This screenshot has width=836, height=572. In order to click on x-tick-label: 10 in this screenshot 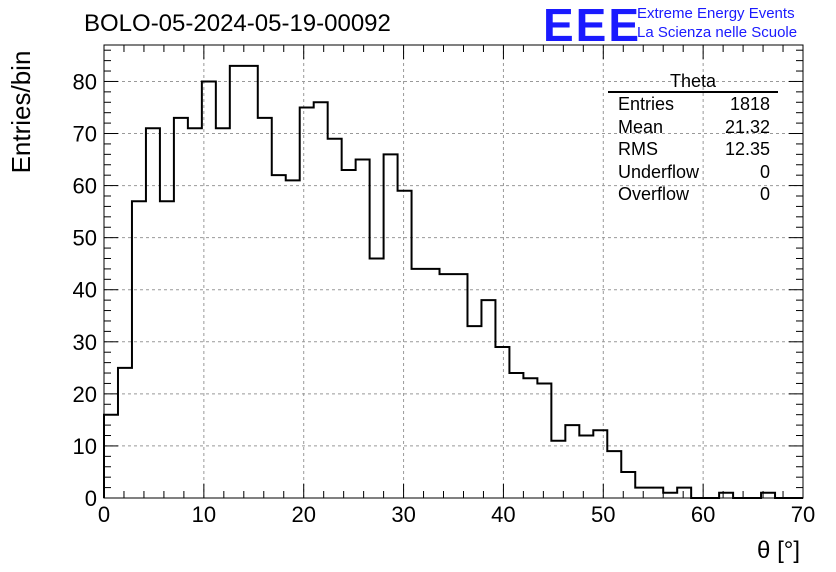, I will do `click(204, 514)`.